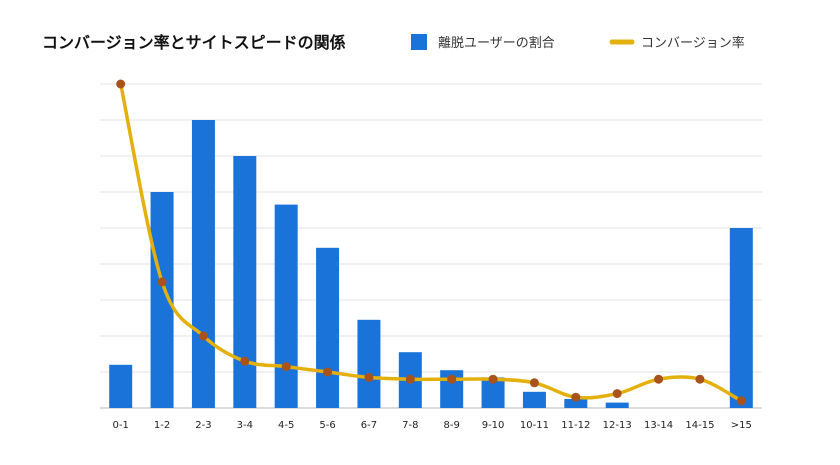 This screenshot has width=840, height=465. I want to click on x-tick-label: 5-6, so click(327, 425).